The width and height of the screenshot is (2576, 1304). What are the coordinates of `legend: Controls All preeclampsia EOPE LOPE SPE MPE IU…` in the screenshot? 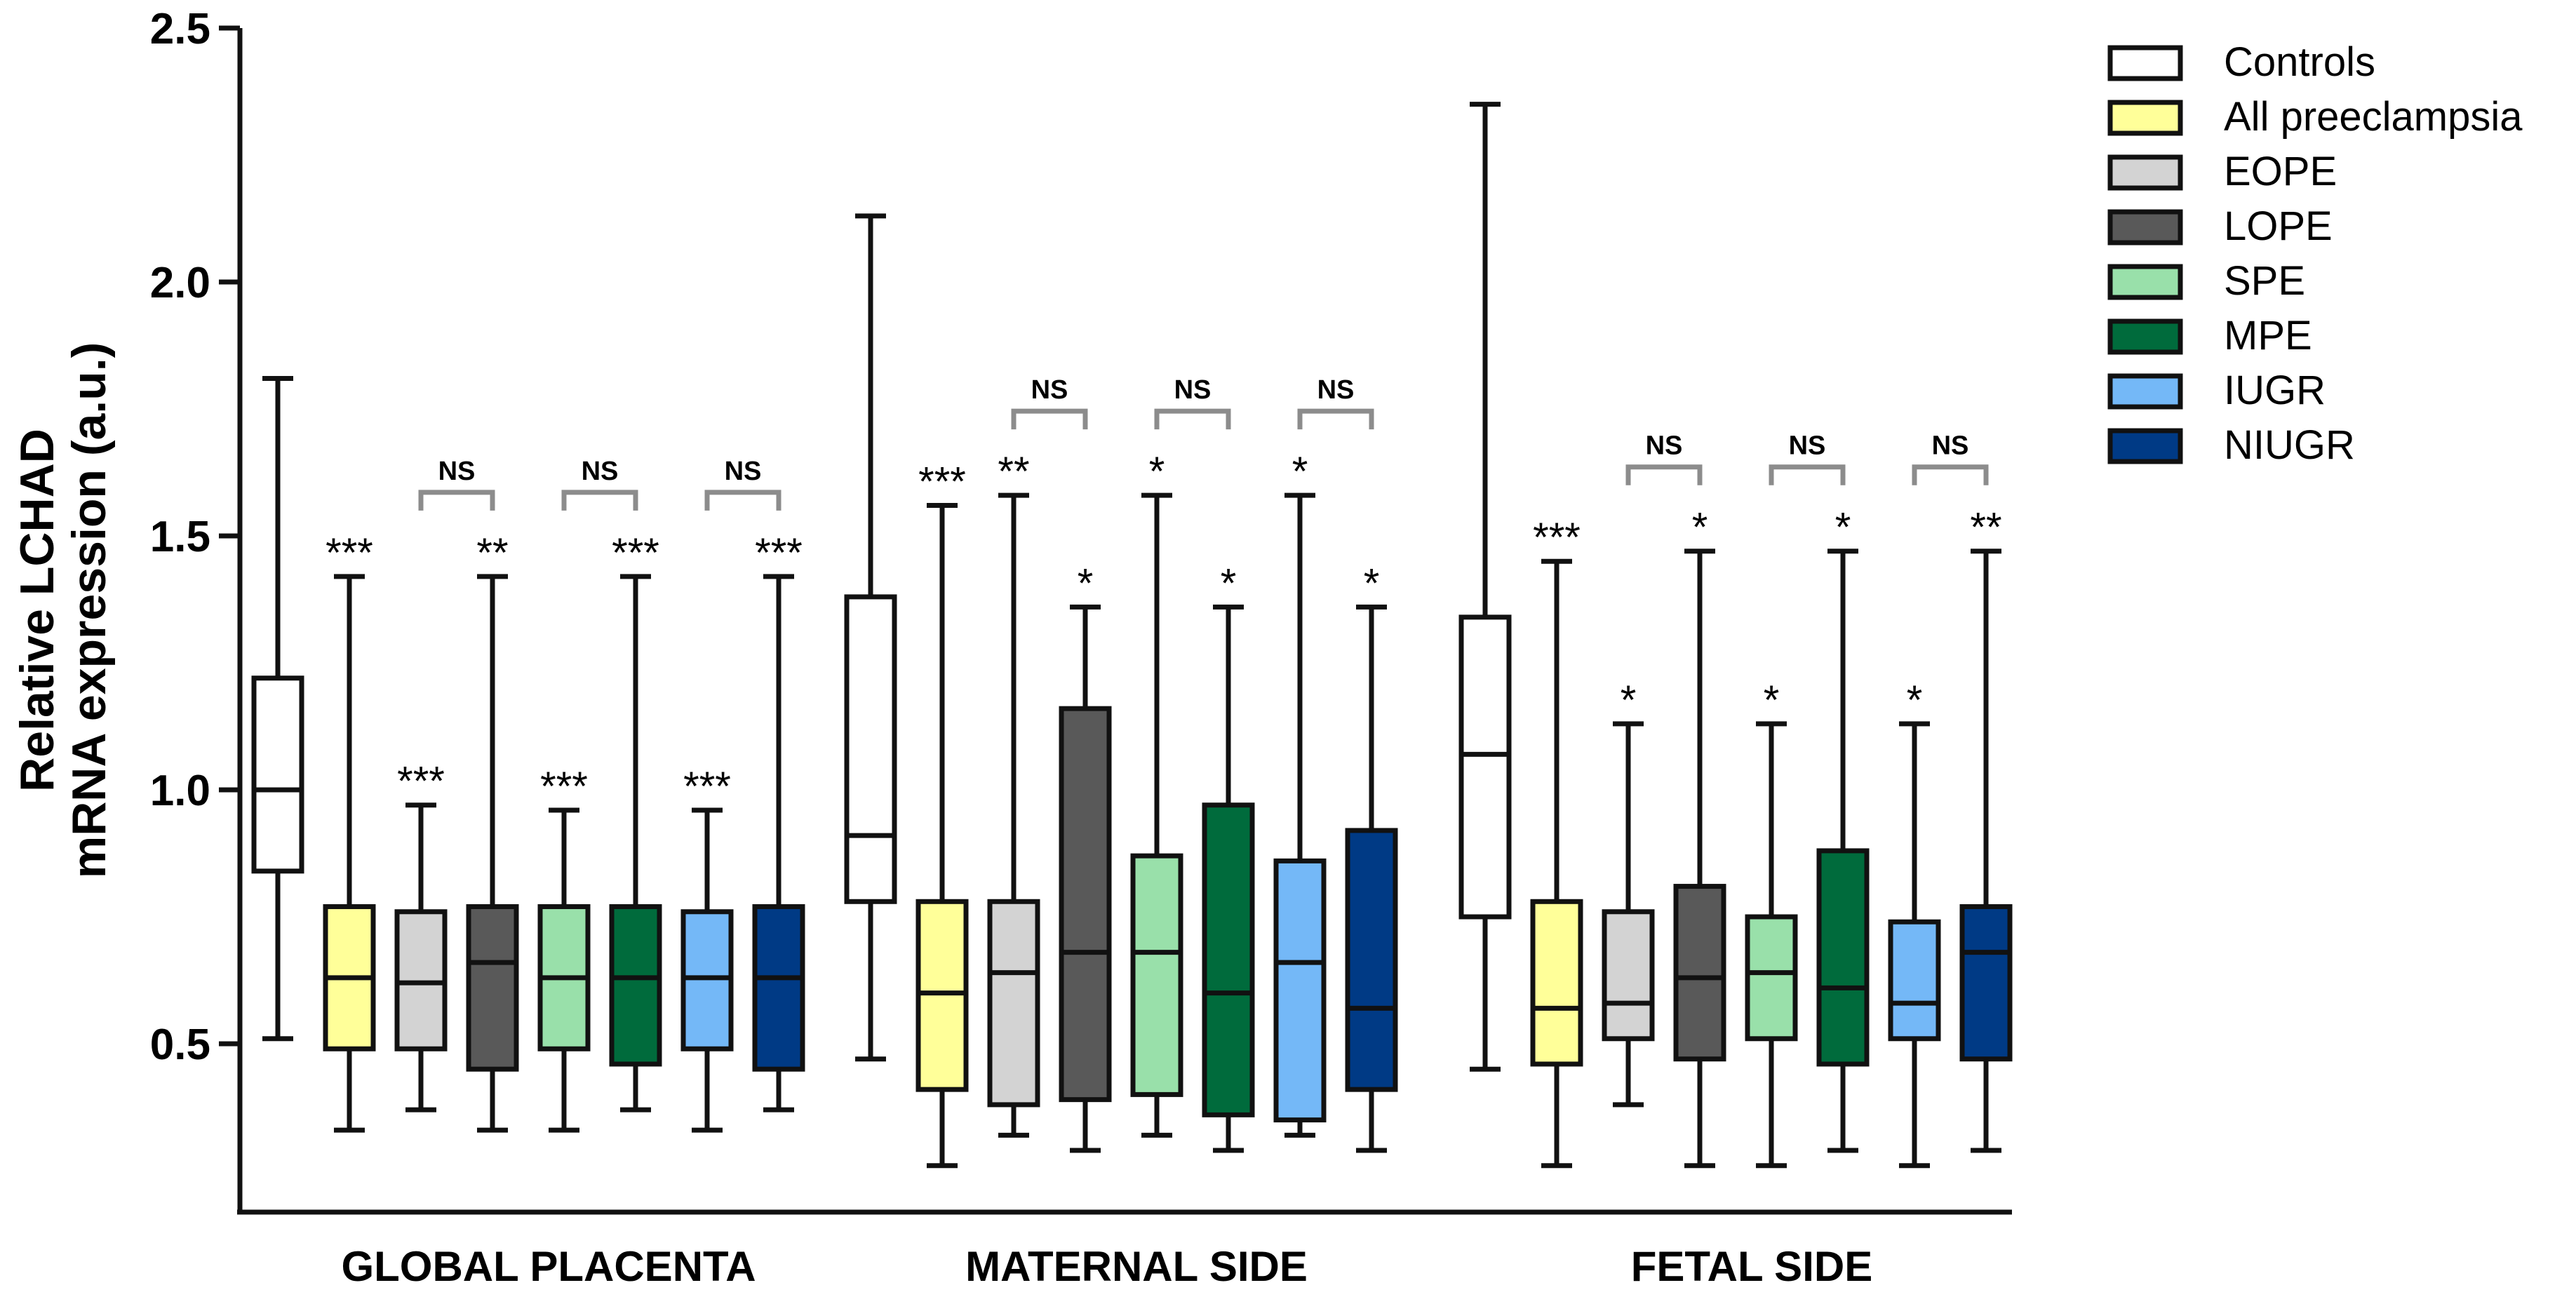 It's located at (2315, 253).